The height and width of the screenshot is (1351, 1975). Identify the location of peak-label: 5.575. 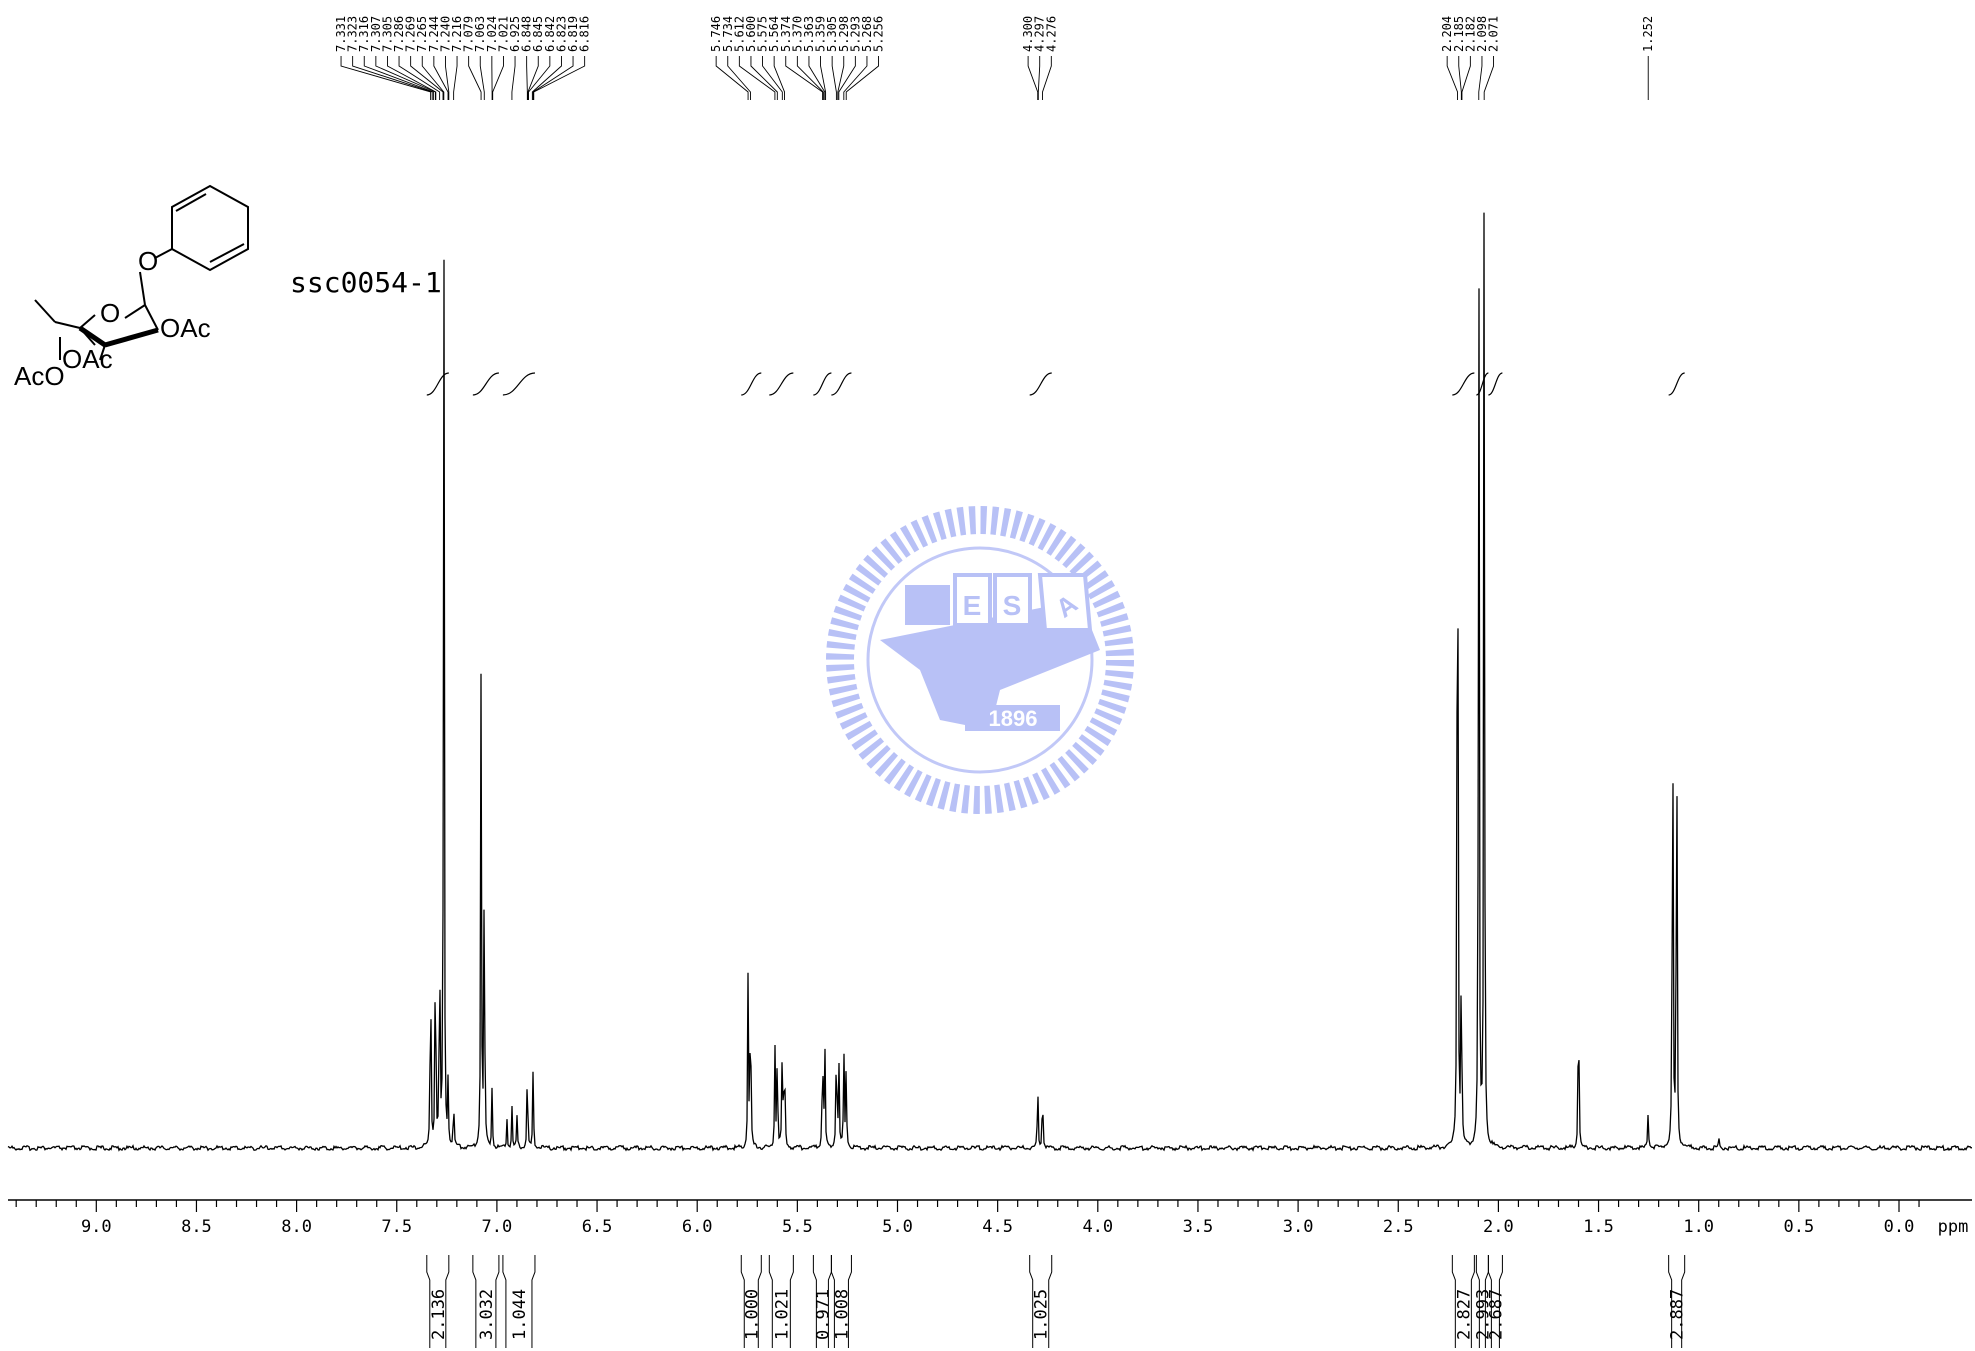
(763, 34).